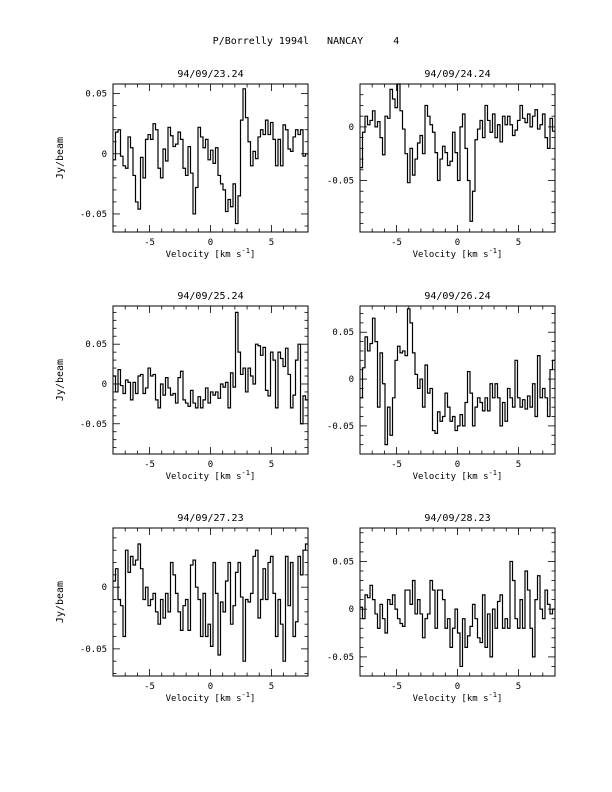  Describe the element at coordinates (306, 41) in the screenshot. I see `page-title: P/Borrelly 1994l NANCAY 4` at that location.